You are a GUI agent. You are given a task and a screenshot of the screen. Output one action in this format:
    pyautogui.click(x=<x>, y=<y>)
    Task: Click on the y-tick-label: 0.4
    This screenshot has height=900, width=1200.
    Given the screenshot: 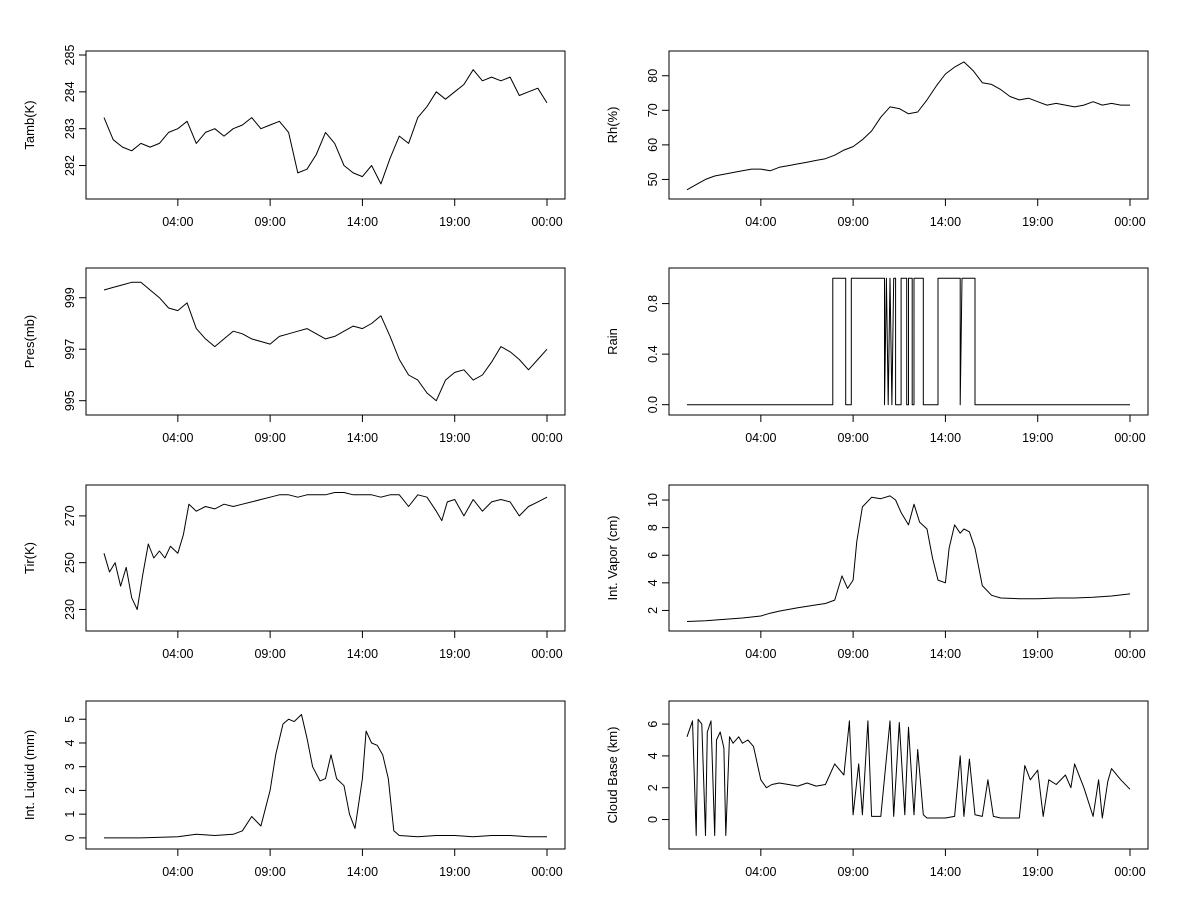 What is the action you would take?
    pyautogui.click(x=653, y=353)
    